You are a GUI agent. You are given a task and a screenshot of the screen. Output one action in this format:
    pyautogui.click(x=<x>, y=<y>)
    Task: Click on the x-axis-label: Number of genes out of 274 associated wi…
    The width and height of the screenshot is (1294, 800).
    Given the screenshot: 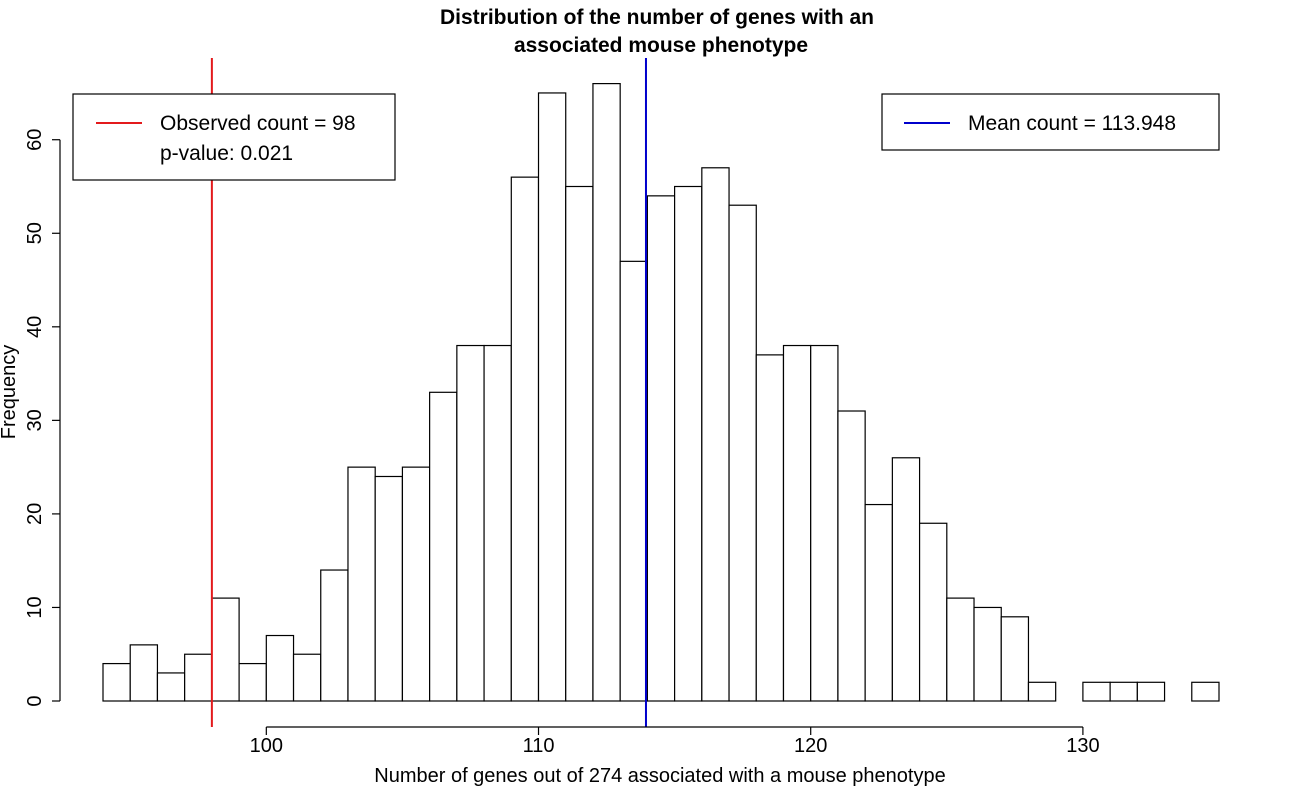 What is the action you would take?
    pyautogui.click(x=659, y=776)
    